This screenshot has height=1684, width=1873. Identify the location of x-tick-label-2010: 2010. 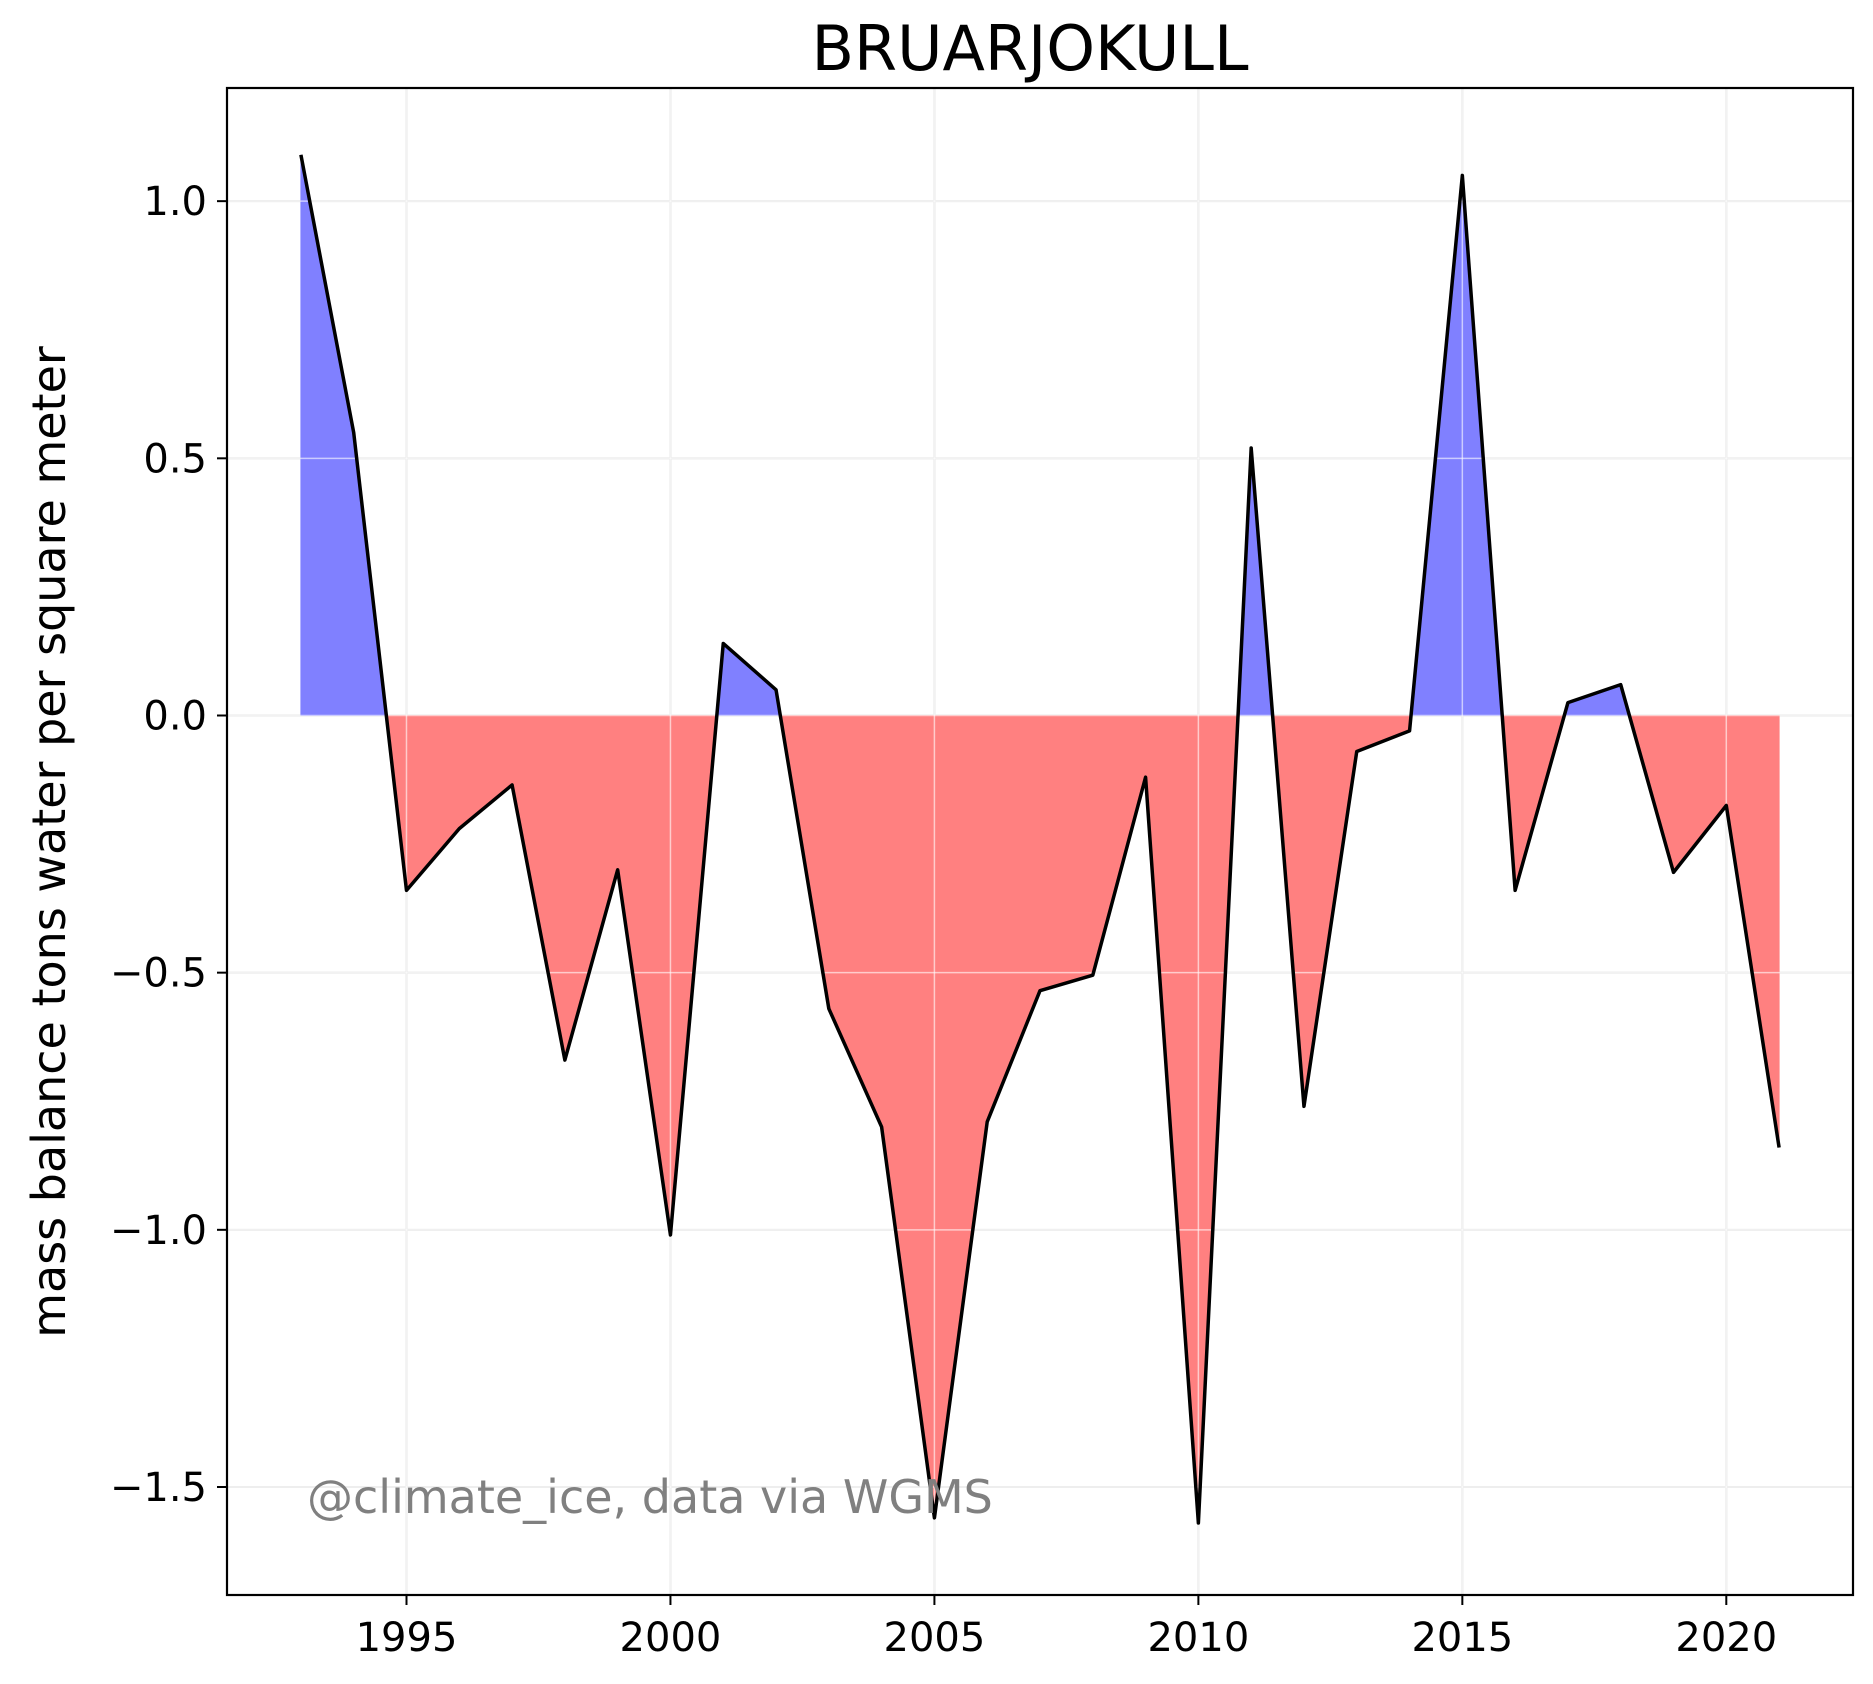
(1198, 1638).